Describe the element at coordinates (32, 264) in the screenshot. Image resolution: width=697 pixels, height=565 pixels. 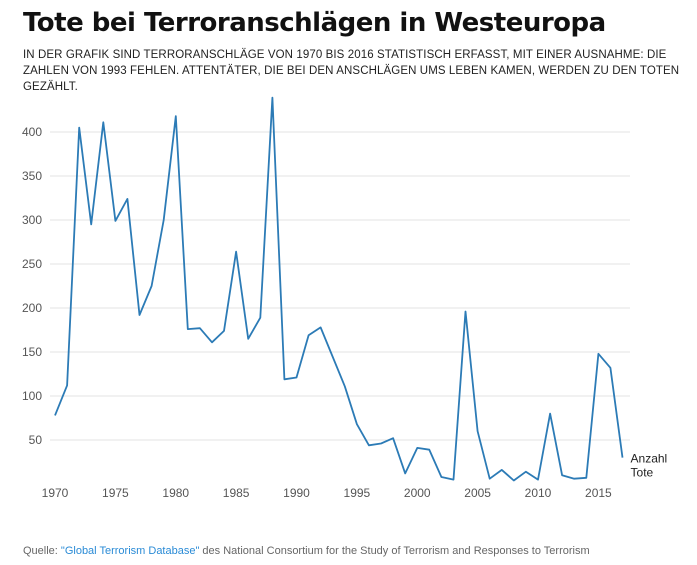
I see `y-tick-label: 250` at that location.